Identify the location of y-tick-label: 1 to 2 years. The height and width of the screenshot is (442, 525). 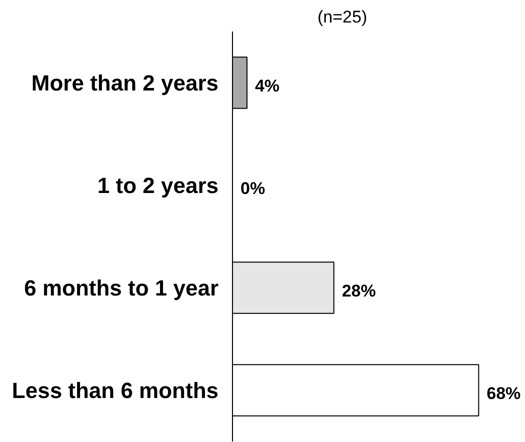
(158, 185).